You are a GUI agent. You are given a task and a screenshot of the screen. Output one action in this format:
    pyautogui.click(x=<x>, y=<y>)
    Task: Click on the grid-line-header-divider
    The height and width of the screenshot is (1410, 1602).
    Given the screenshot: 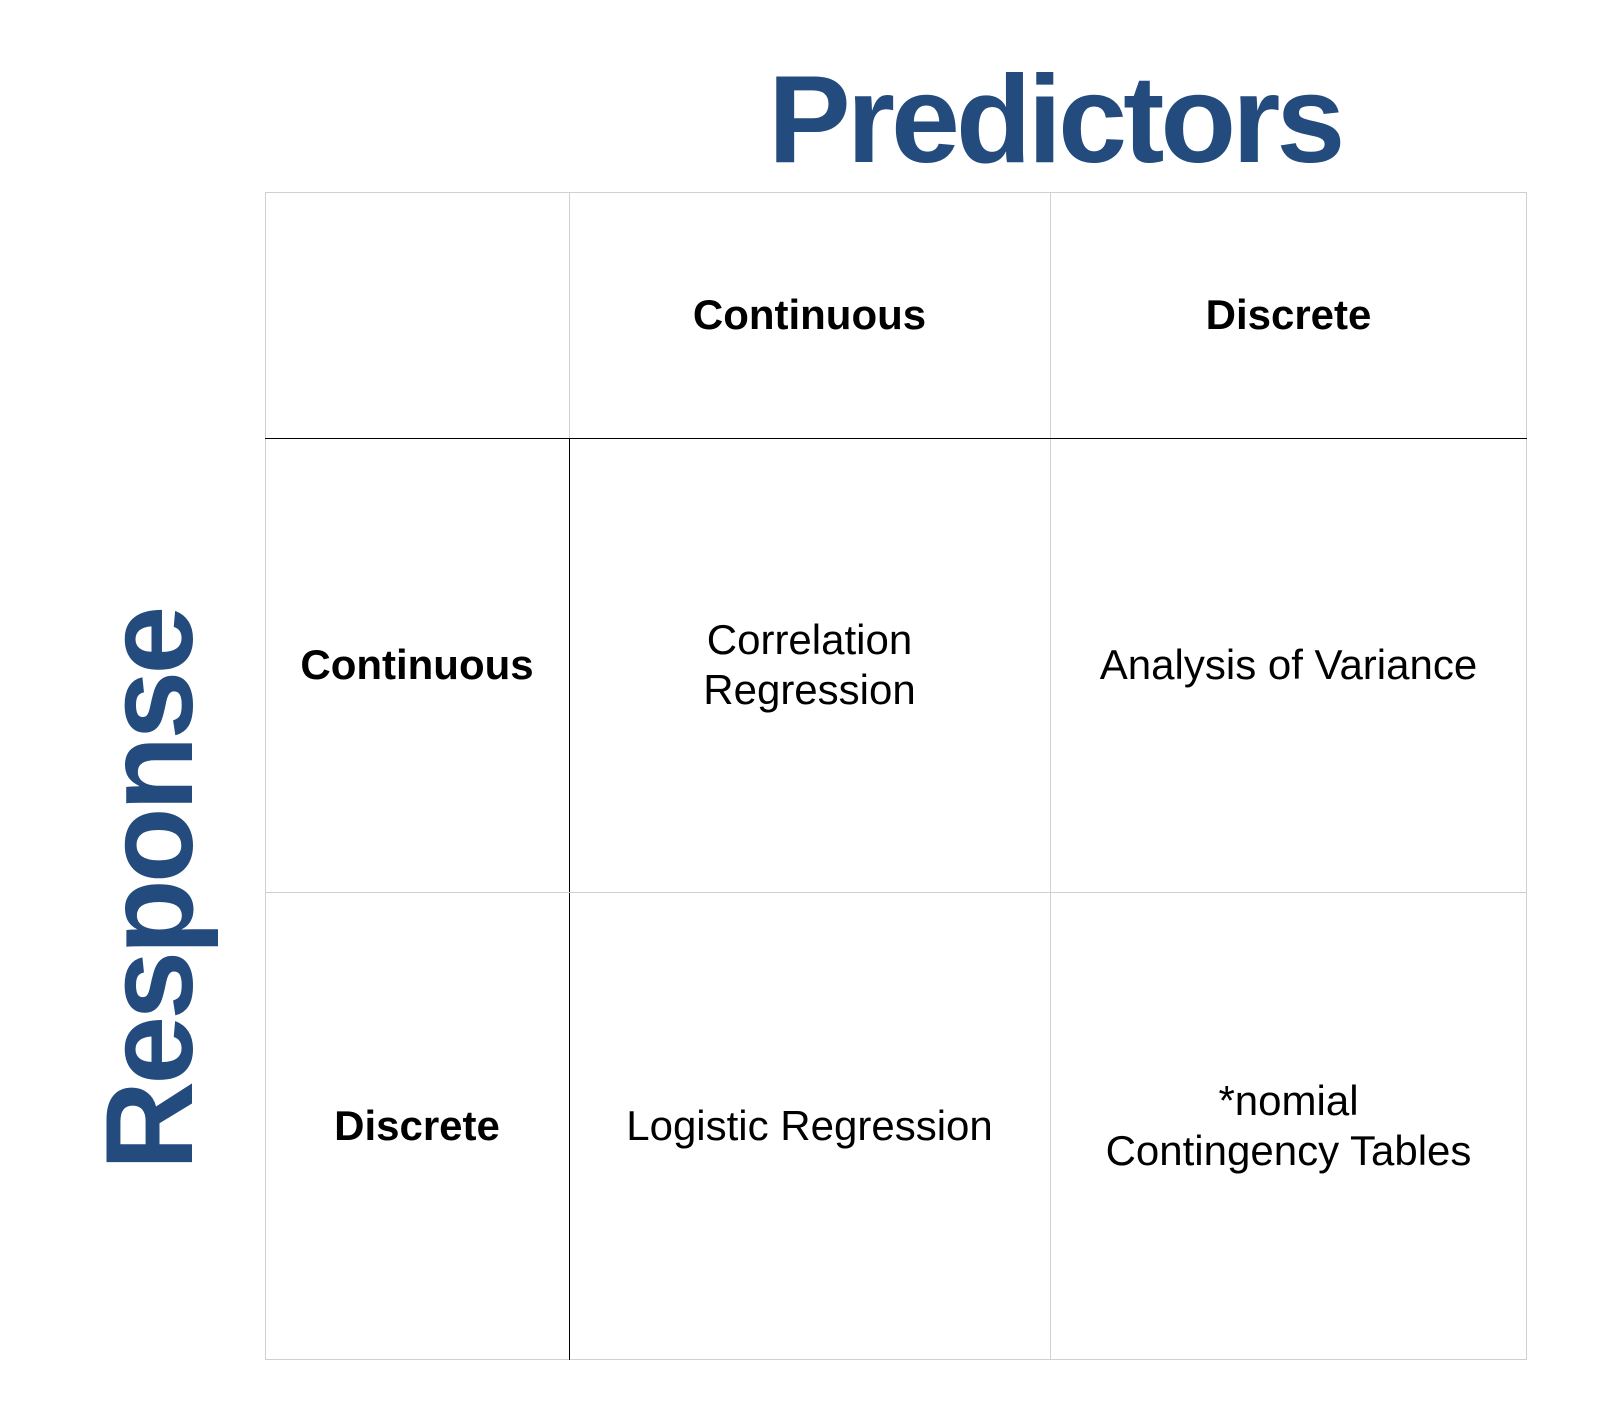 What is the action you would take?
    pyautogui.click(x=896, y=438)
    